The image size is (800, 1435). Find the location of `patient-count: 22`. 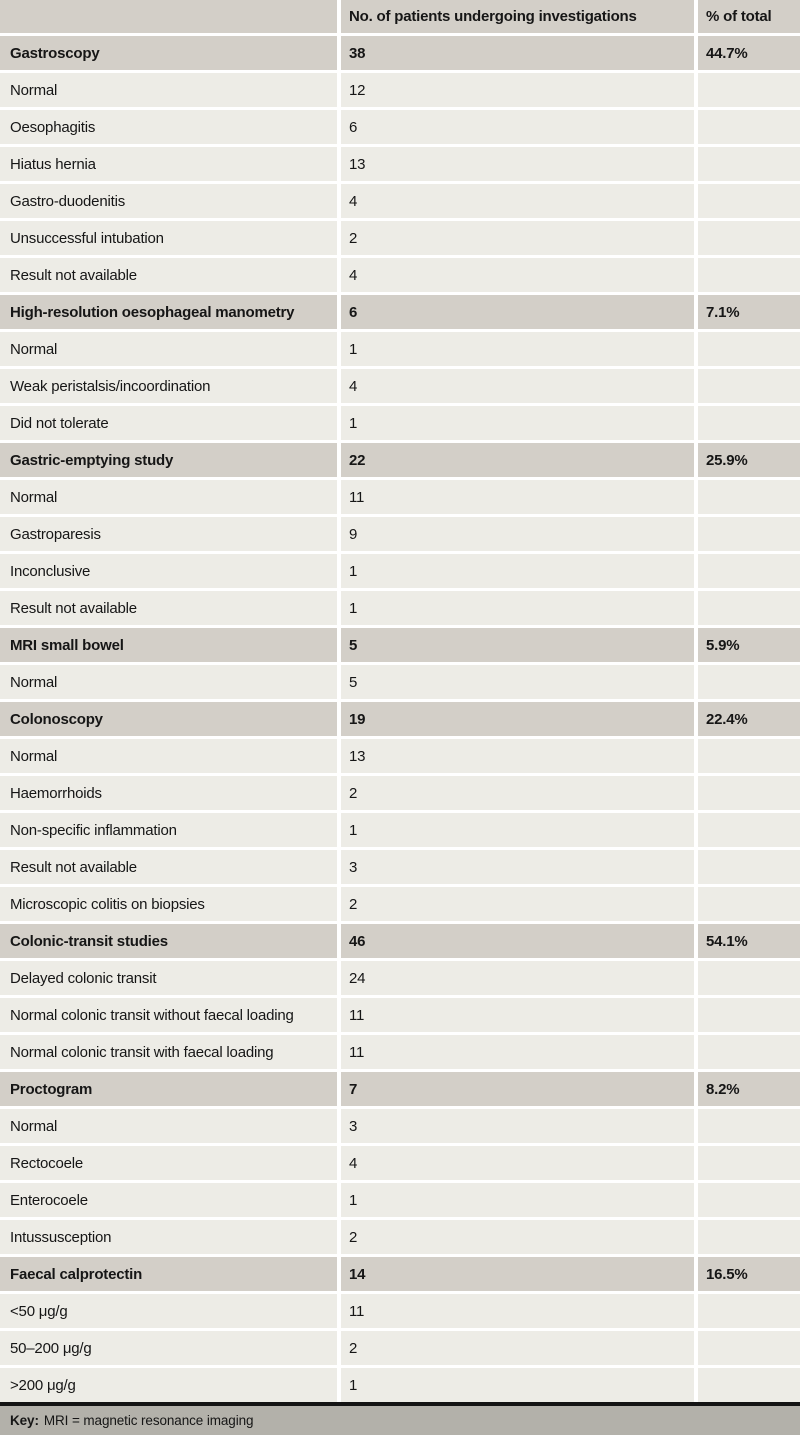

patient-count: 22 is located at coordinates (517, 460).